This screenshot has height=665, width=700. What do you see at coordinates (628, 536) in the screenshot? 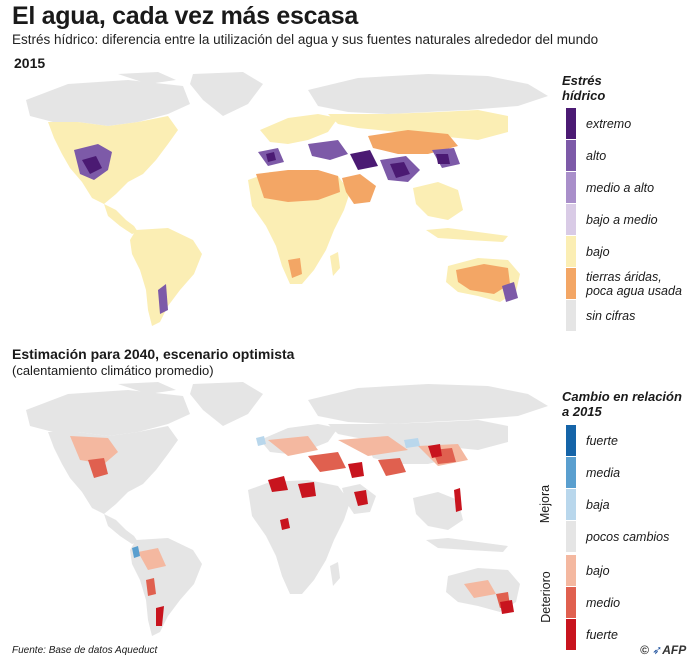
I see `legend-label: pocos cambios` at bounding box center [628, 536].